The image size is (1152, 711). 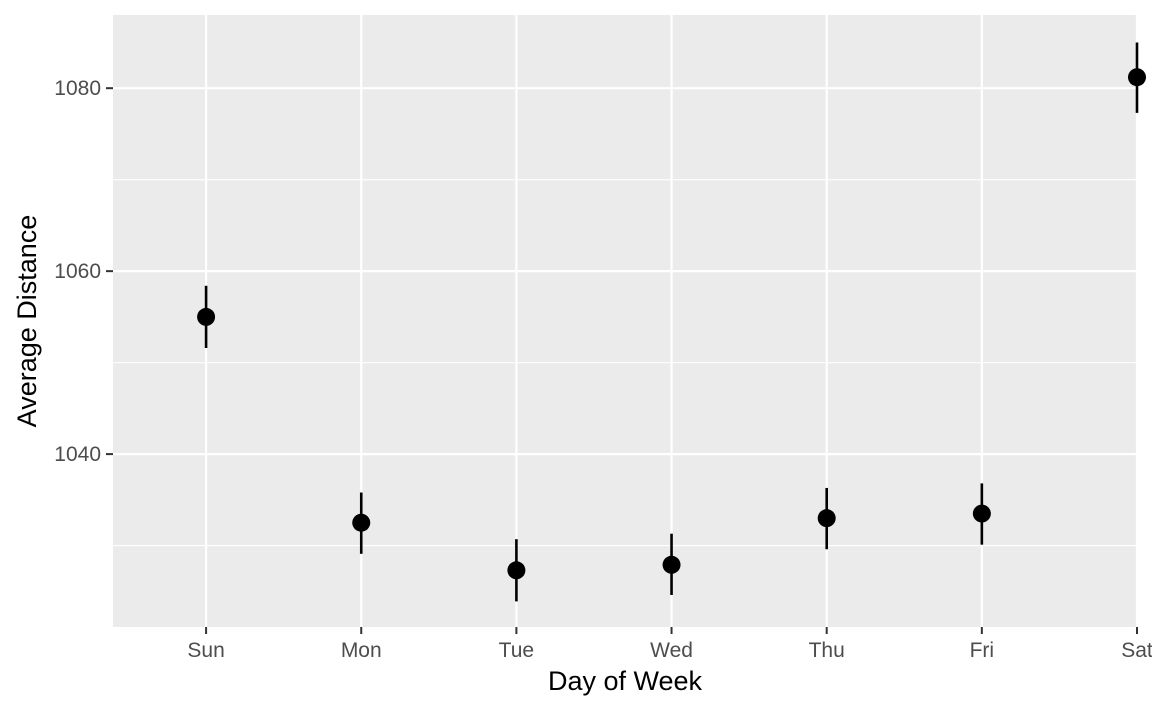 What do you see at coordinates (1137, 77) in the screenshot?
I see `data-point-sat` at bounding box center [1137, 77].